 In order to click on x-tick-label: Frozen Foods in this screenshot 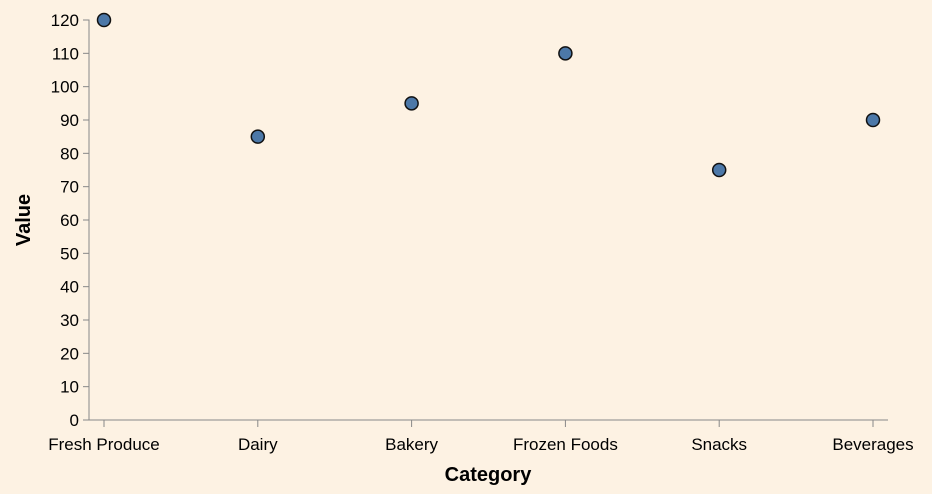, I will do `click(565, 444)`.